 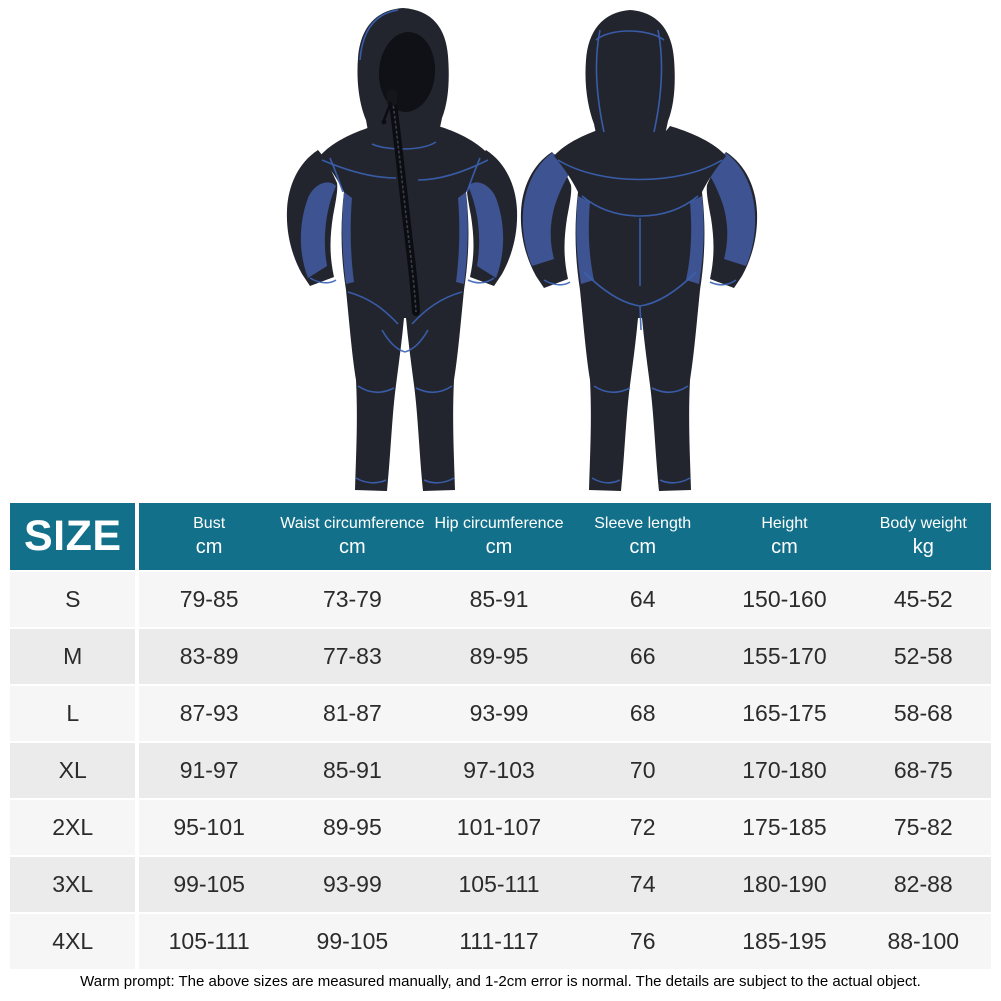 I want to click on size-column-header: SIZE, so click(x=75, y=536).